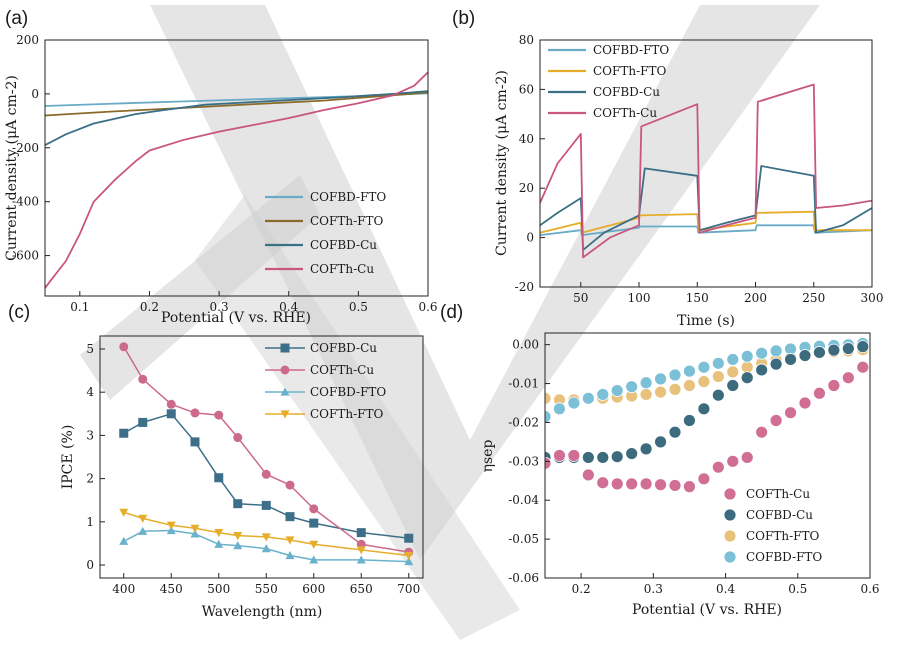  I want to click on xtick-label: 250, so click(813, 298).